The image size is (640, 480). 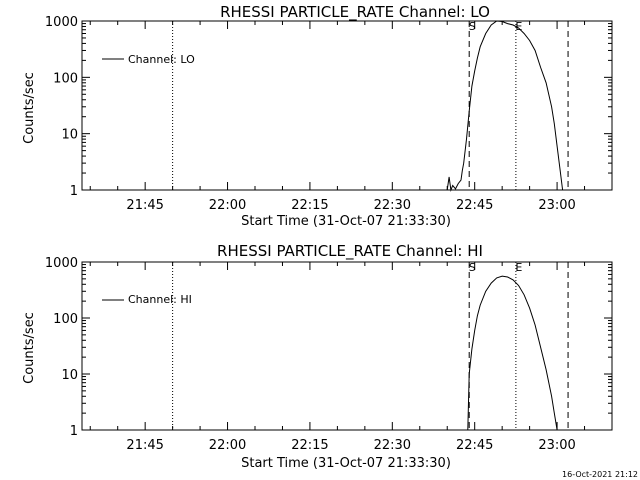 I want to click on chart-title: RHESSI PARTICLE_RATE Channel: LO, so click(x=355, y=12).